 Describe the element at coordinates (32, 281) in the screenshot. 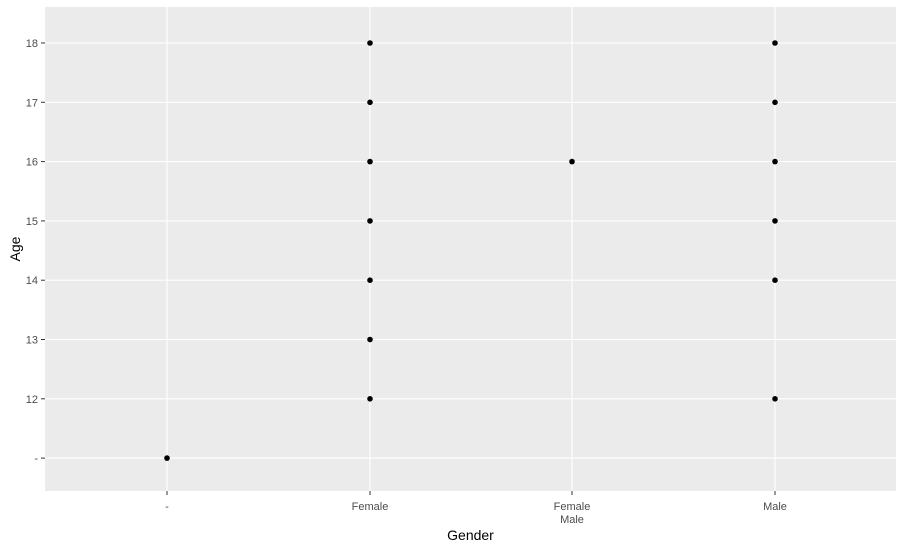

I see `y-tick-label: 14` at that location.